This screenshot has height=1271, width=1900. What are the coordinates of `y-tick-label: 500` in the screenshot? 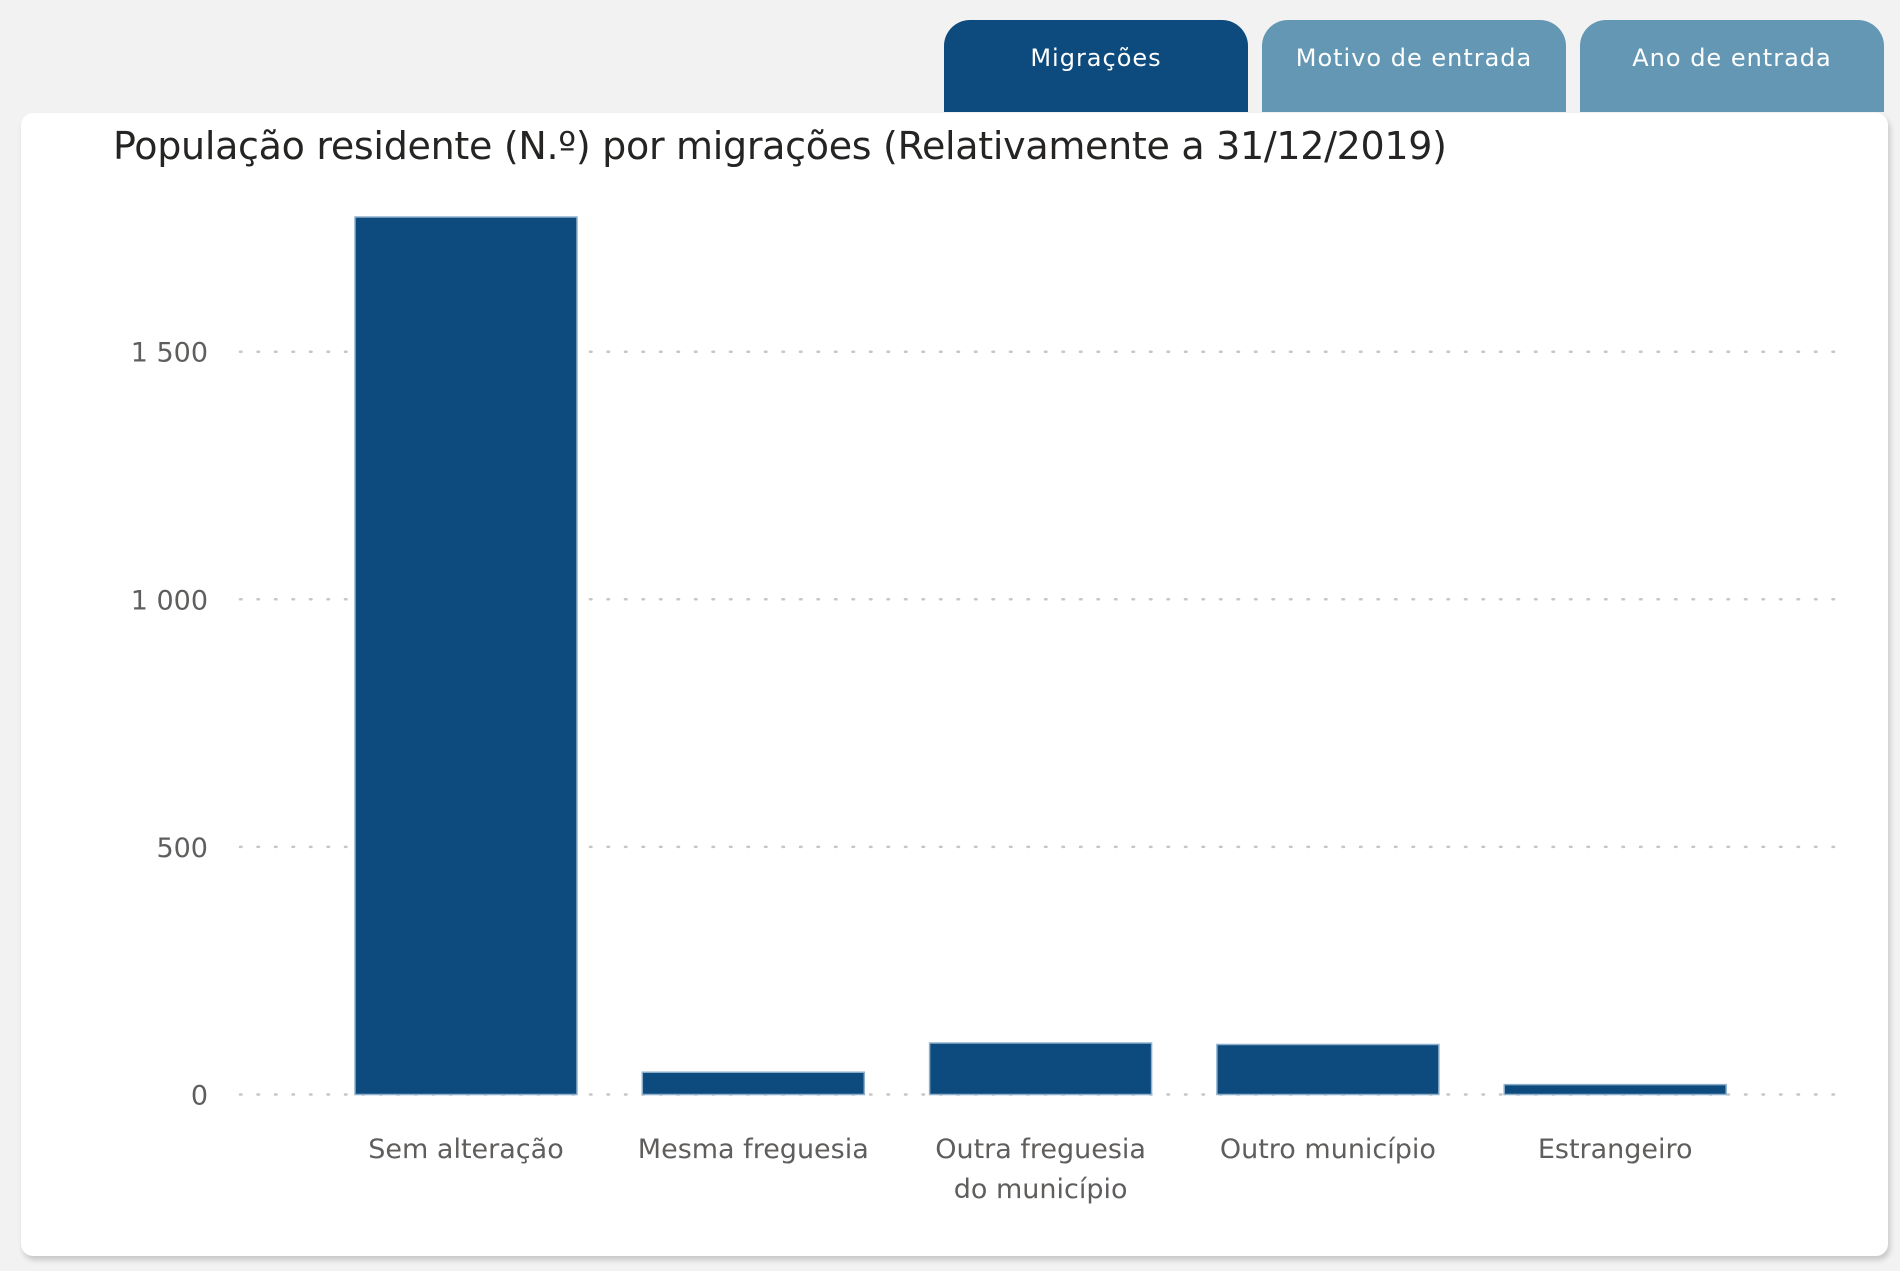 It's located at (182, 848).